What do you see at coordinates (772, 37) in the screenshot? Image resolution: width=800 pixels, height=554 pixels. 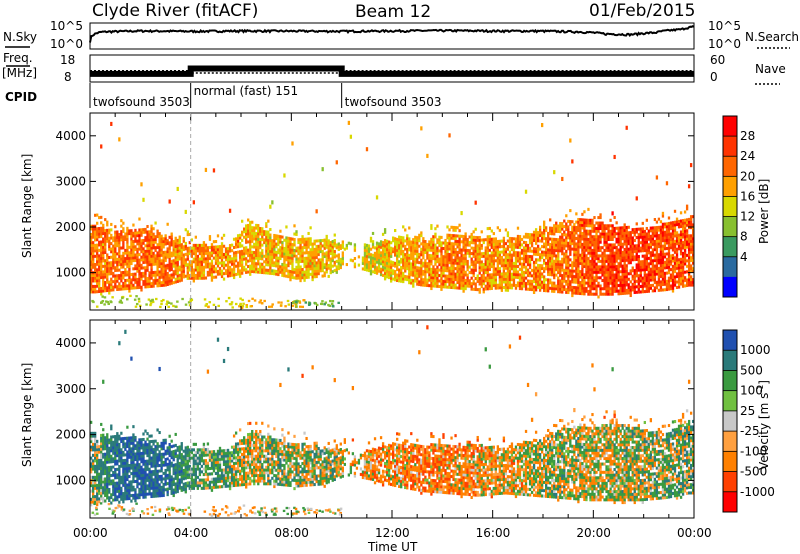 I see `nsearch-label: N.Search` at bounding box center [772, 37].